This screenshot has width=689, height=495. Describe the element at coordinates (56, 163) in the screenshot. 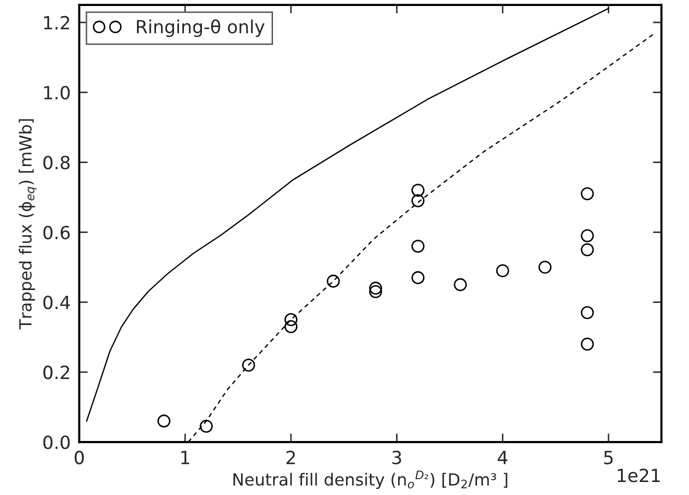

I see `y-tick-label: 0.8` at that location.